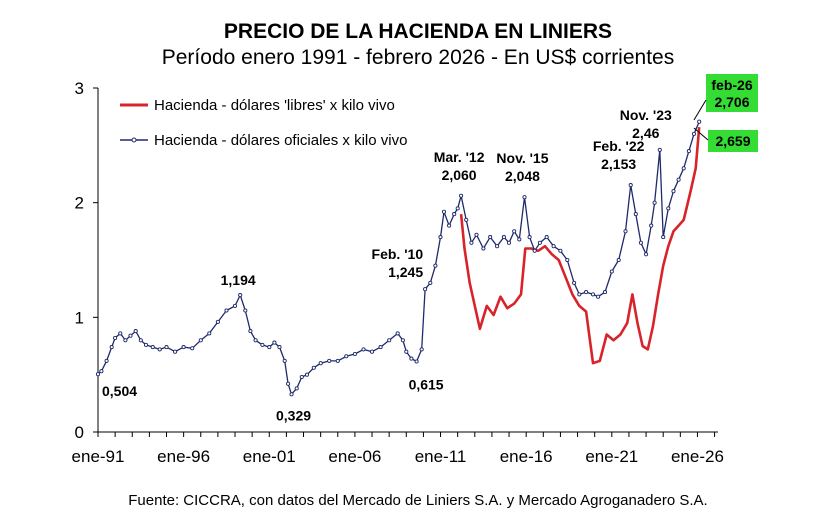 The image size is (836, 526). I want to click on y-tick-label: 2, so click(79, 203).